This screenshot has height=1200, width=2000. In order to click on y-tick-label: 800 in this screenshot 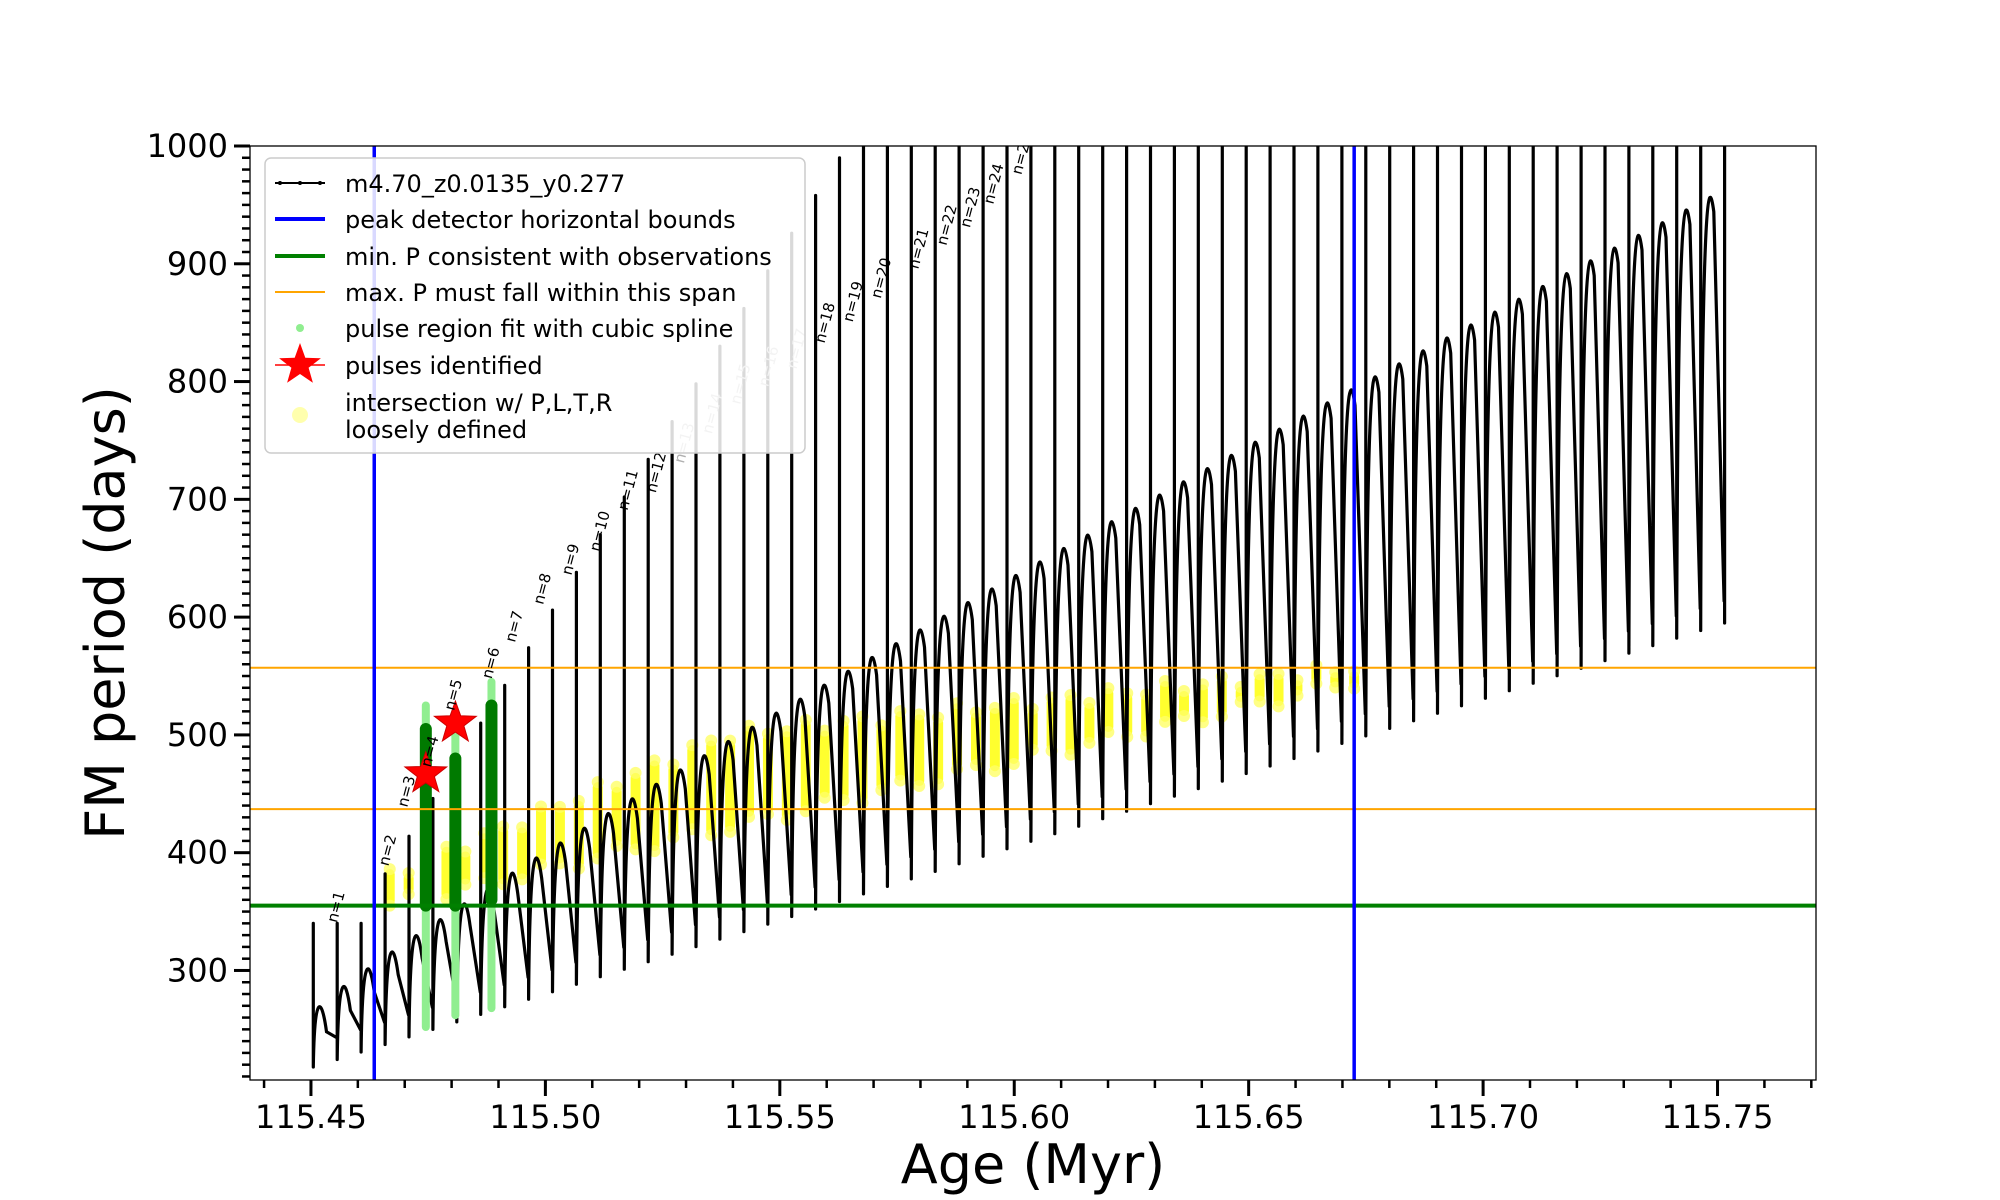, I will do `click(197, 382)`.